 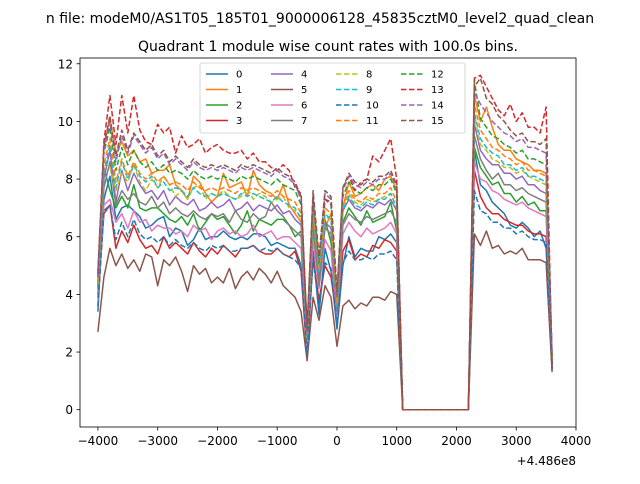 What do you see at coordinates (332, 98) in the screenshot?
I see `legend-box` at bounding box center [332, 98].